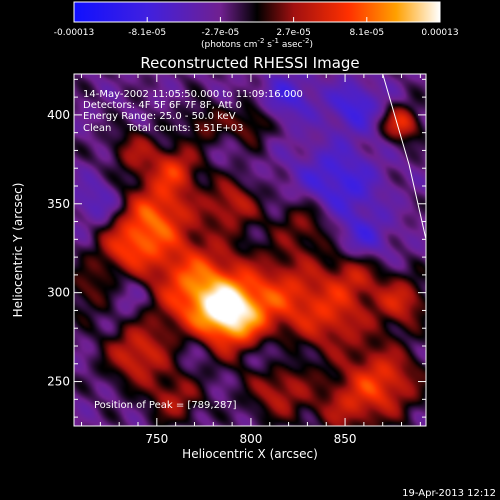 This screenshot has width=500, height=500. I want to click on peak-position-label: Position of Peak = [789,287], so click(165, 405).